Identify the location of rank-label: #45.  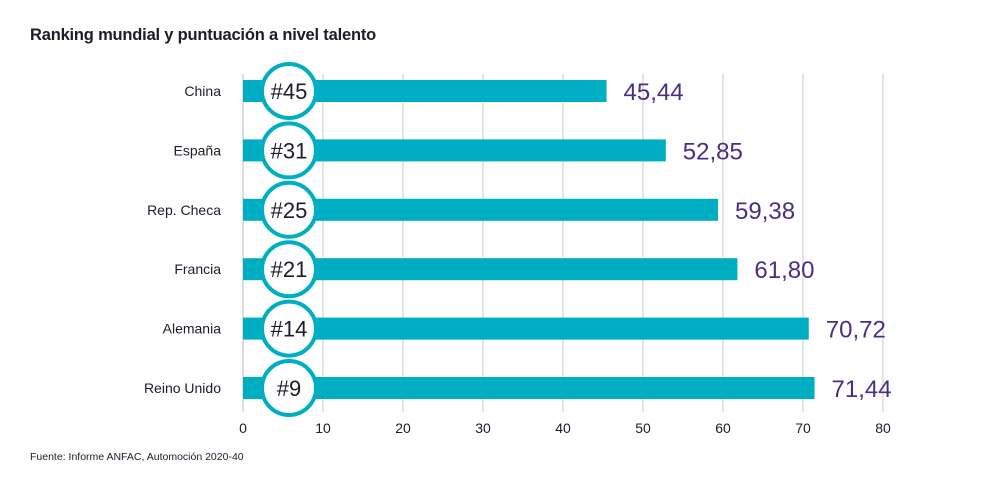
(289, 91).